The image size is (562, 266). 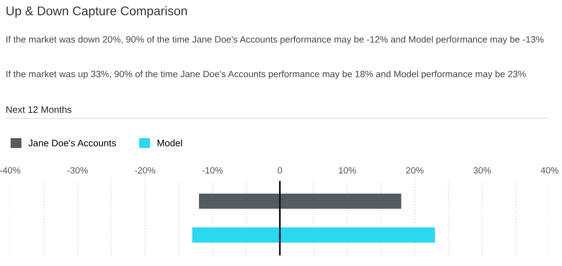 I want to click on chart-subtitle: Next 12 Months, so click(x=39, y=109).